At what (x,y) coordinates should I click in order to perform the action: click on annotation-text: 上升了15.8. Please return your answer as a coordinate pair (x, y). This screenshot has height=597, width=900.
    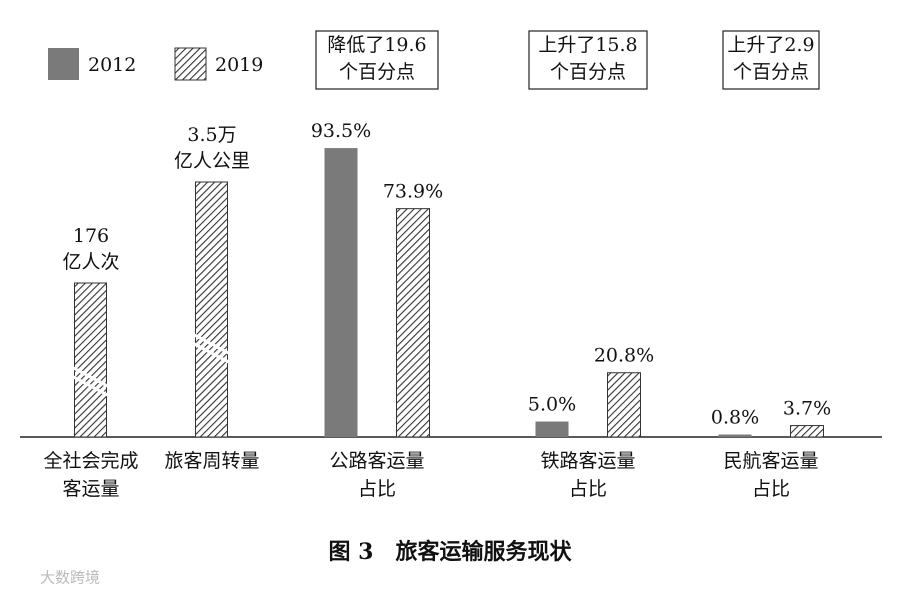
    Looking at the image, I should click on (587, 45).